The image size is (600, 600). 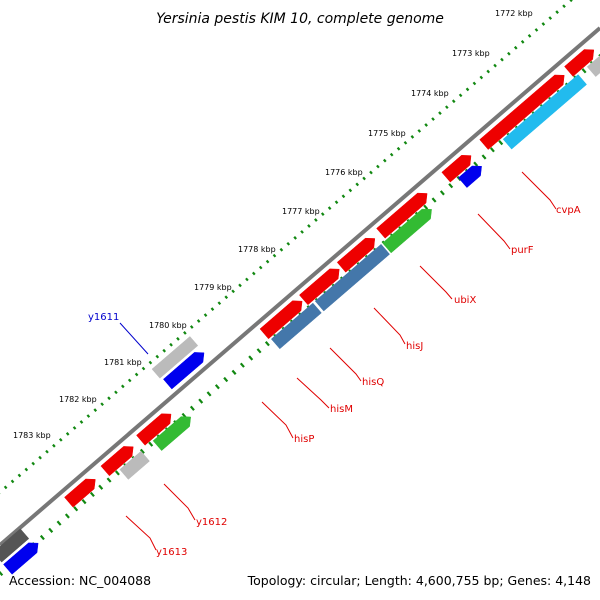 What do you see at coordinates (345, 364) in the screenshot?
I see `leader-hisQ` at bounding box center [345, 364].